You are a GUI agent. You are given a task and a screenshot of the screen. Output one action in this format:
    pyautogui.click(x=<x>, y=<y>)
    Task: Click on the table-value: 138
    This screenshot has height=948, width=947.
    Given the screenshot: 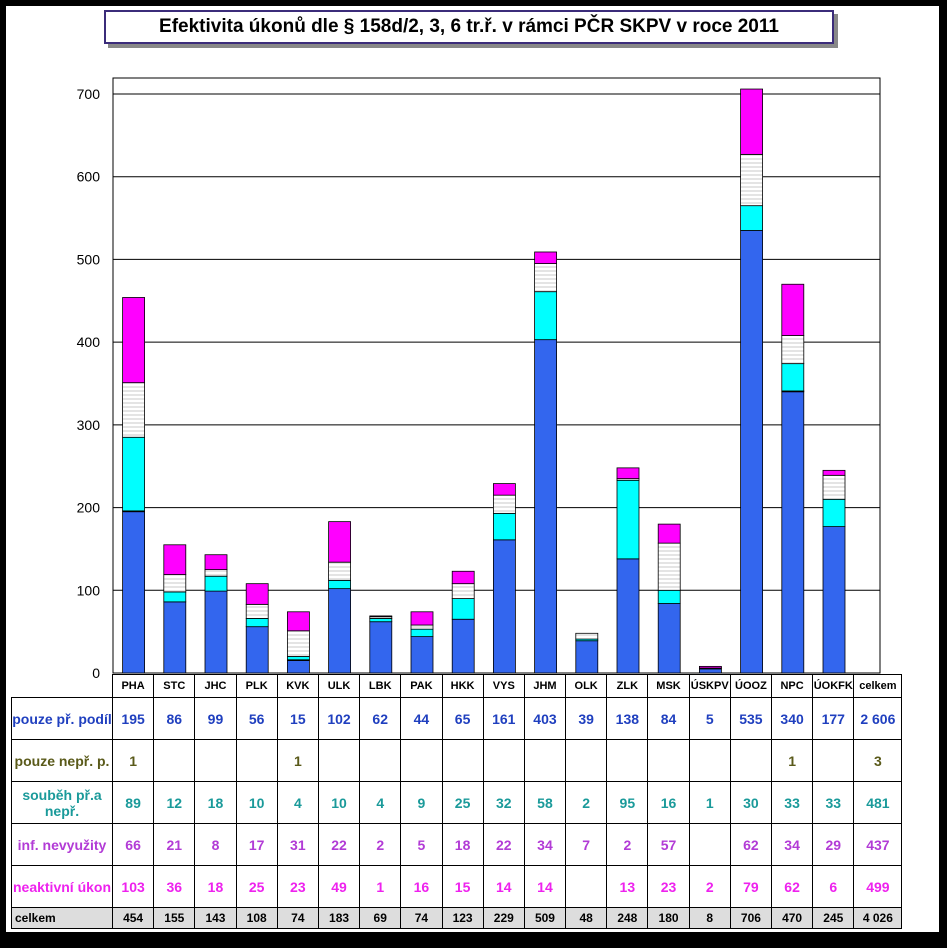 What is the action you would take?
    pyautogui.click(x=627, y=718)
    